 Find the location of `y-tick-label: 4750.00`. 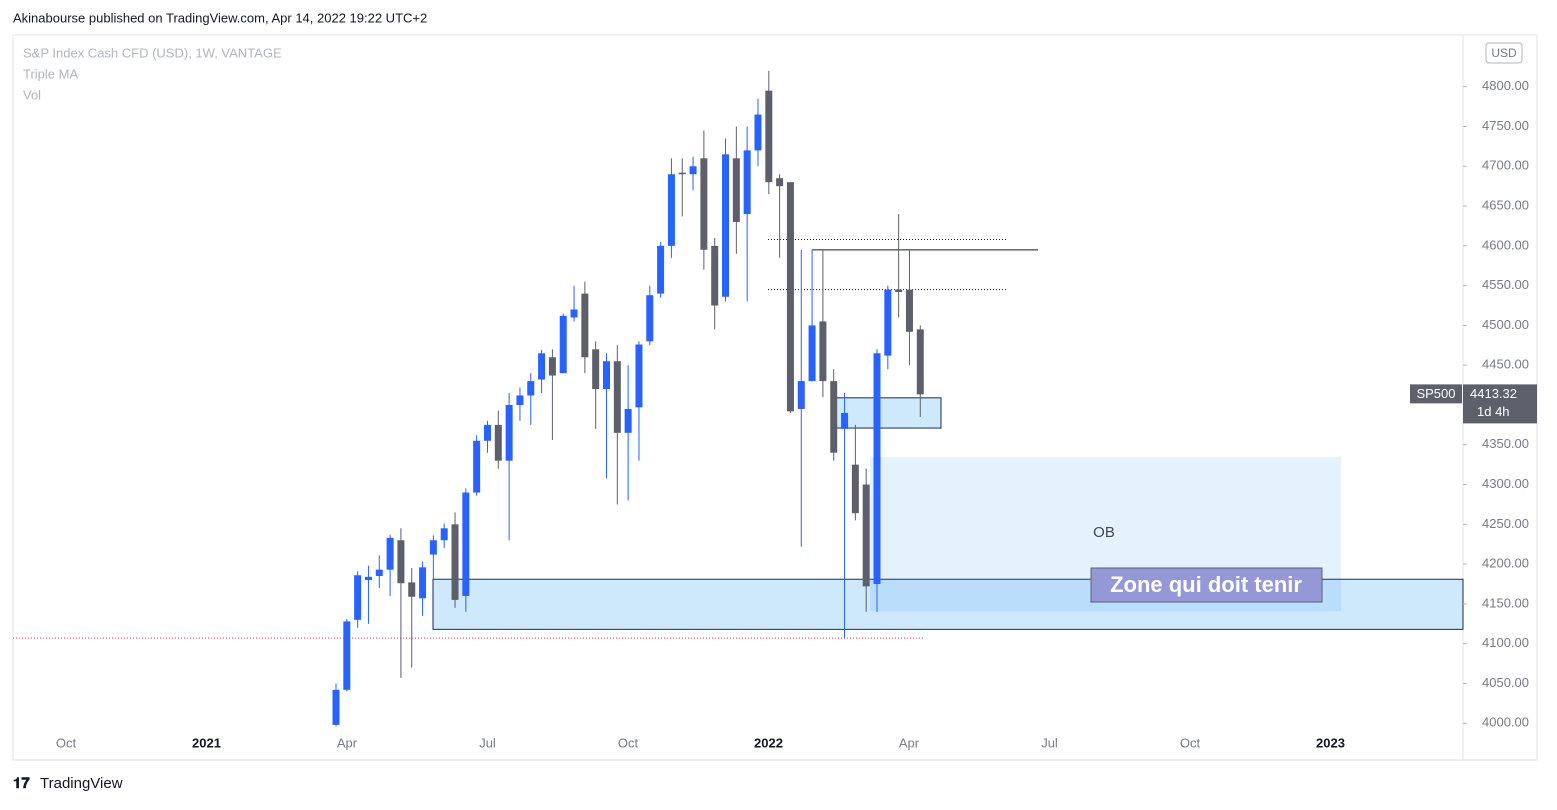

y-tick-label: 4750.00 is located at coordinates (1505, 125).